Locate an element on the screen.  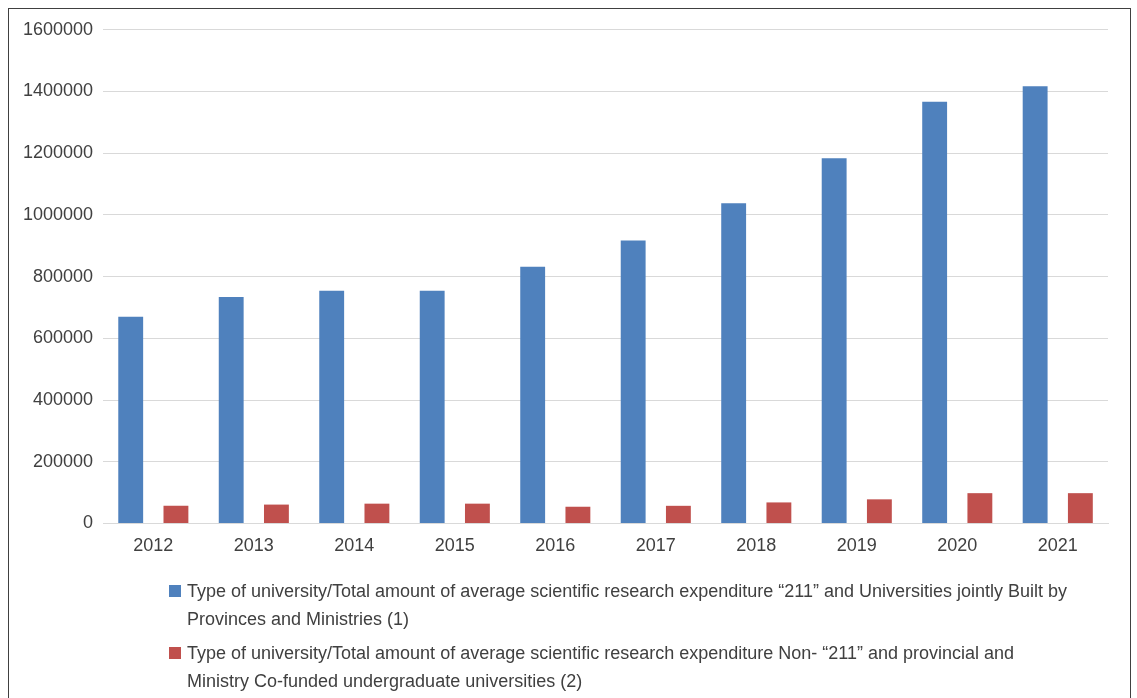
y-tick-label: 800000 is located at coordinates (63, 275).